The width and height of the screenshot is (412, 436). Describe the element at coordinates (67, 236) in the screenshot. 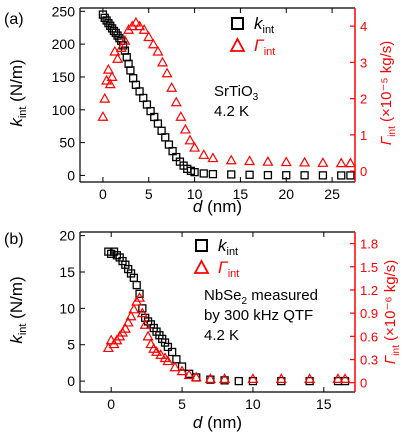

I see `y-left-tick-label: 20` at that location.